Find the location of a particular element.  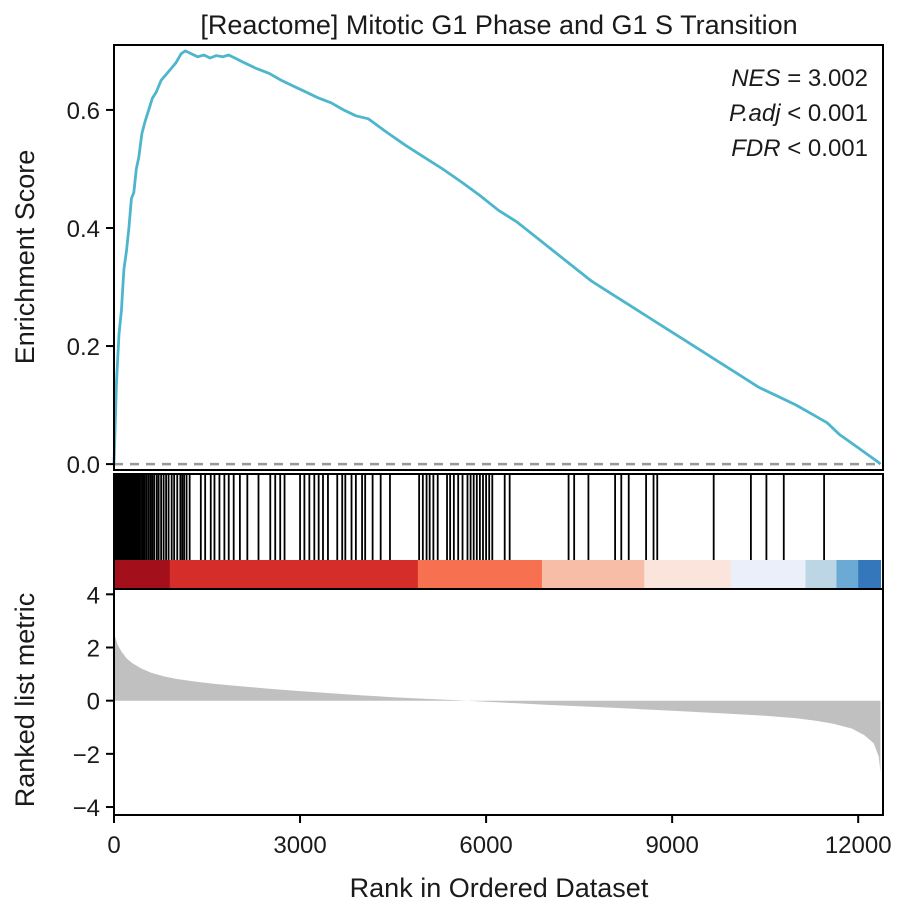

hits-panel is located at coordinates (498, 531).